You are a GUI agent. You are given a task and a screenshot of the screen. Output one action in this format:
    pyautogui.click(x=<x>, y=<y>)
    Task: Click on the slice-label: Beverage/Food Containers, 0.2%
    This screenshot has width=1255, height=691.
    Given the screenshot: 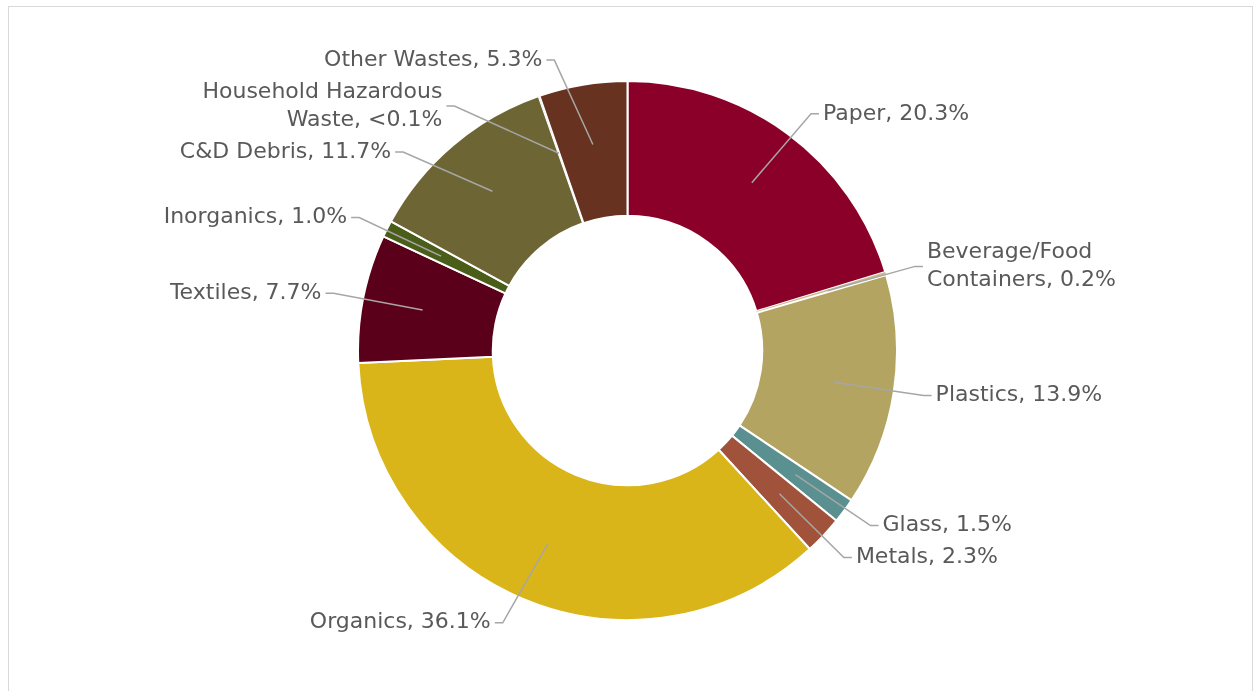 What is the action you would take?
    pyautogui.click(x=1021, y=265)
    